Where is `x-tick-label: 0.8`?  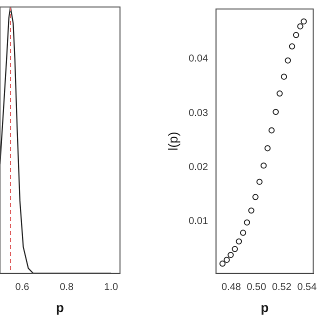
x-tick-label: 0.8 is located at coordinates (67, 288).